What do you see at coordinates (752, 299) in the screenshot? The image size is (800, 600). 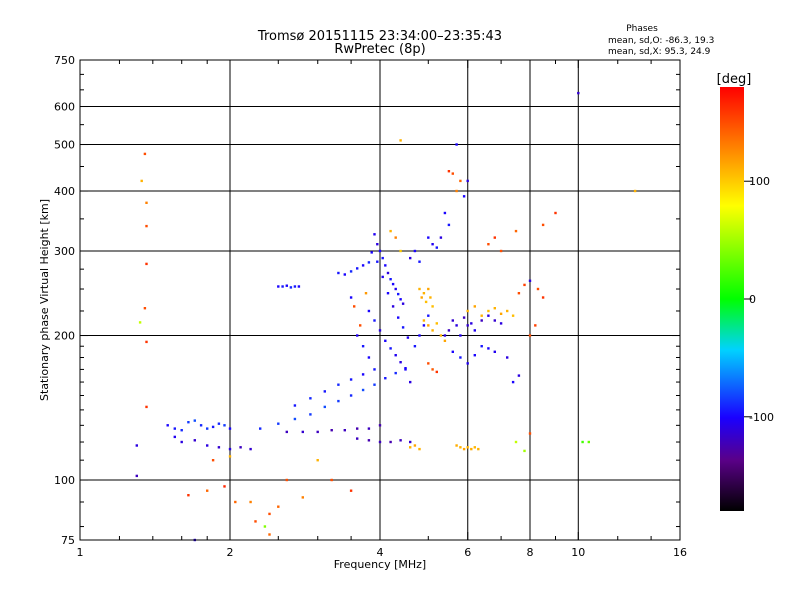 I see `colorbar-tick-label: 0` at bounding box center [752, 299].